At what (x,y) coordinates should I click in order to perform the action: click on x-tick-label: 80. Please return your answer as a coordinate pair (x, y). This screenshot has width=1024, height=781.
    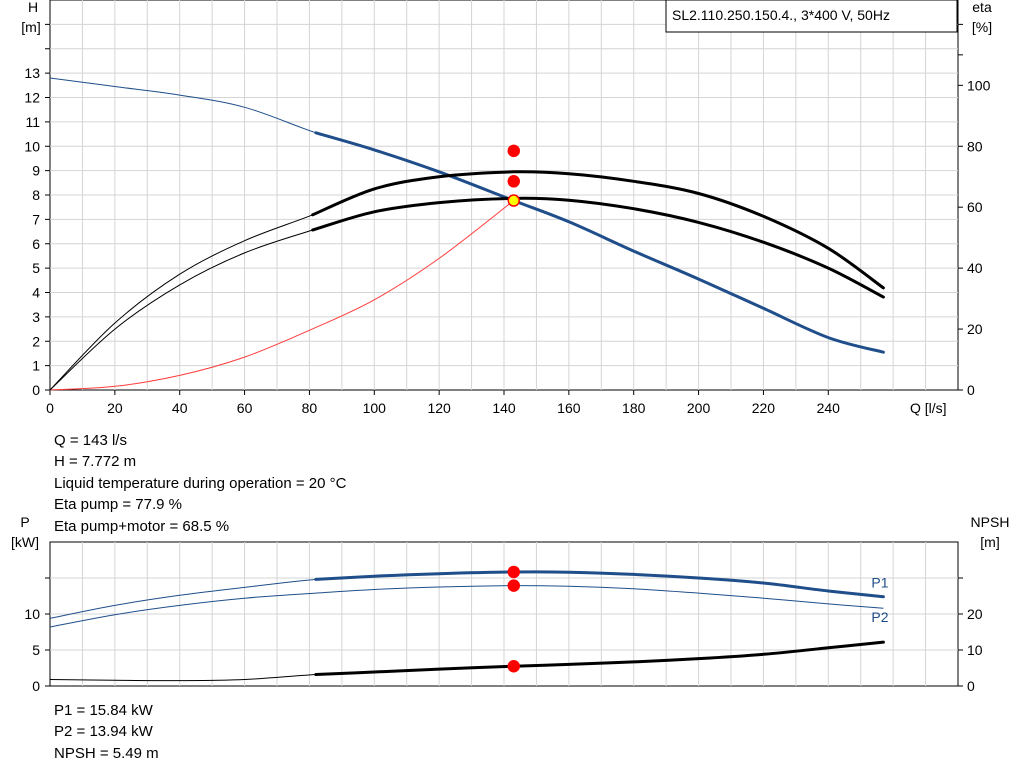
    Looking at the image, I should click on (310, 408).